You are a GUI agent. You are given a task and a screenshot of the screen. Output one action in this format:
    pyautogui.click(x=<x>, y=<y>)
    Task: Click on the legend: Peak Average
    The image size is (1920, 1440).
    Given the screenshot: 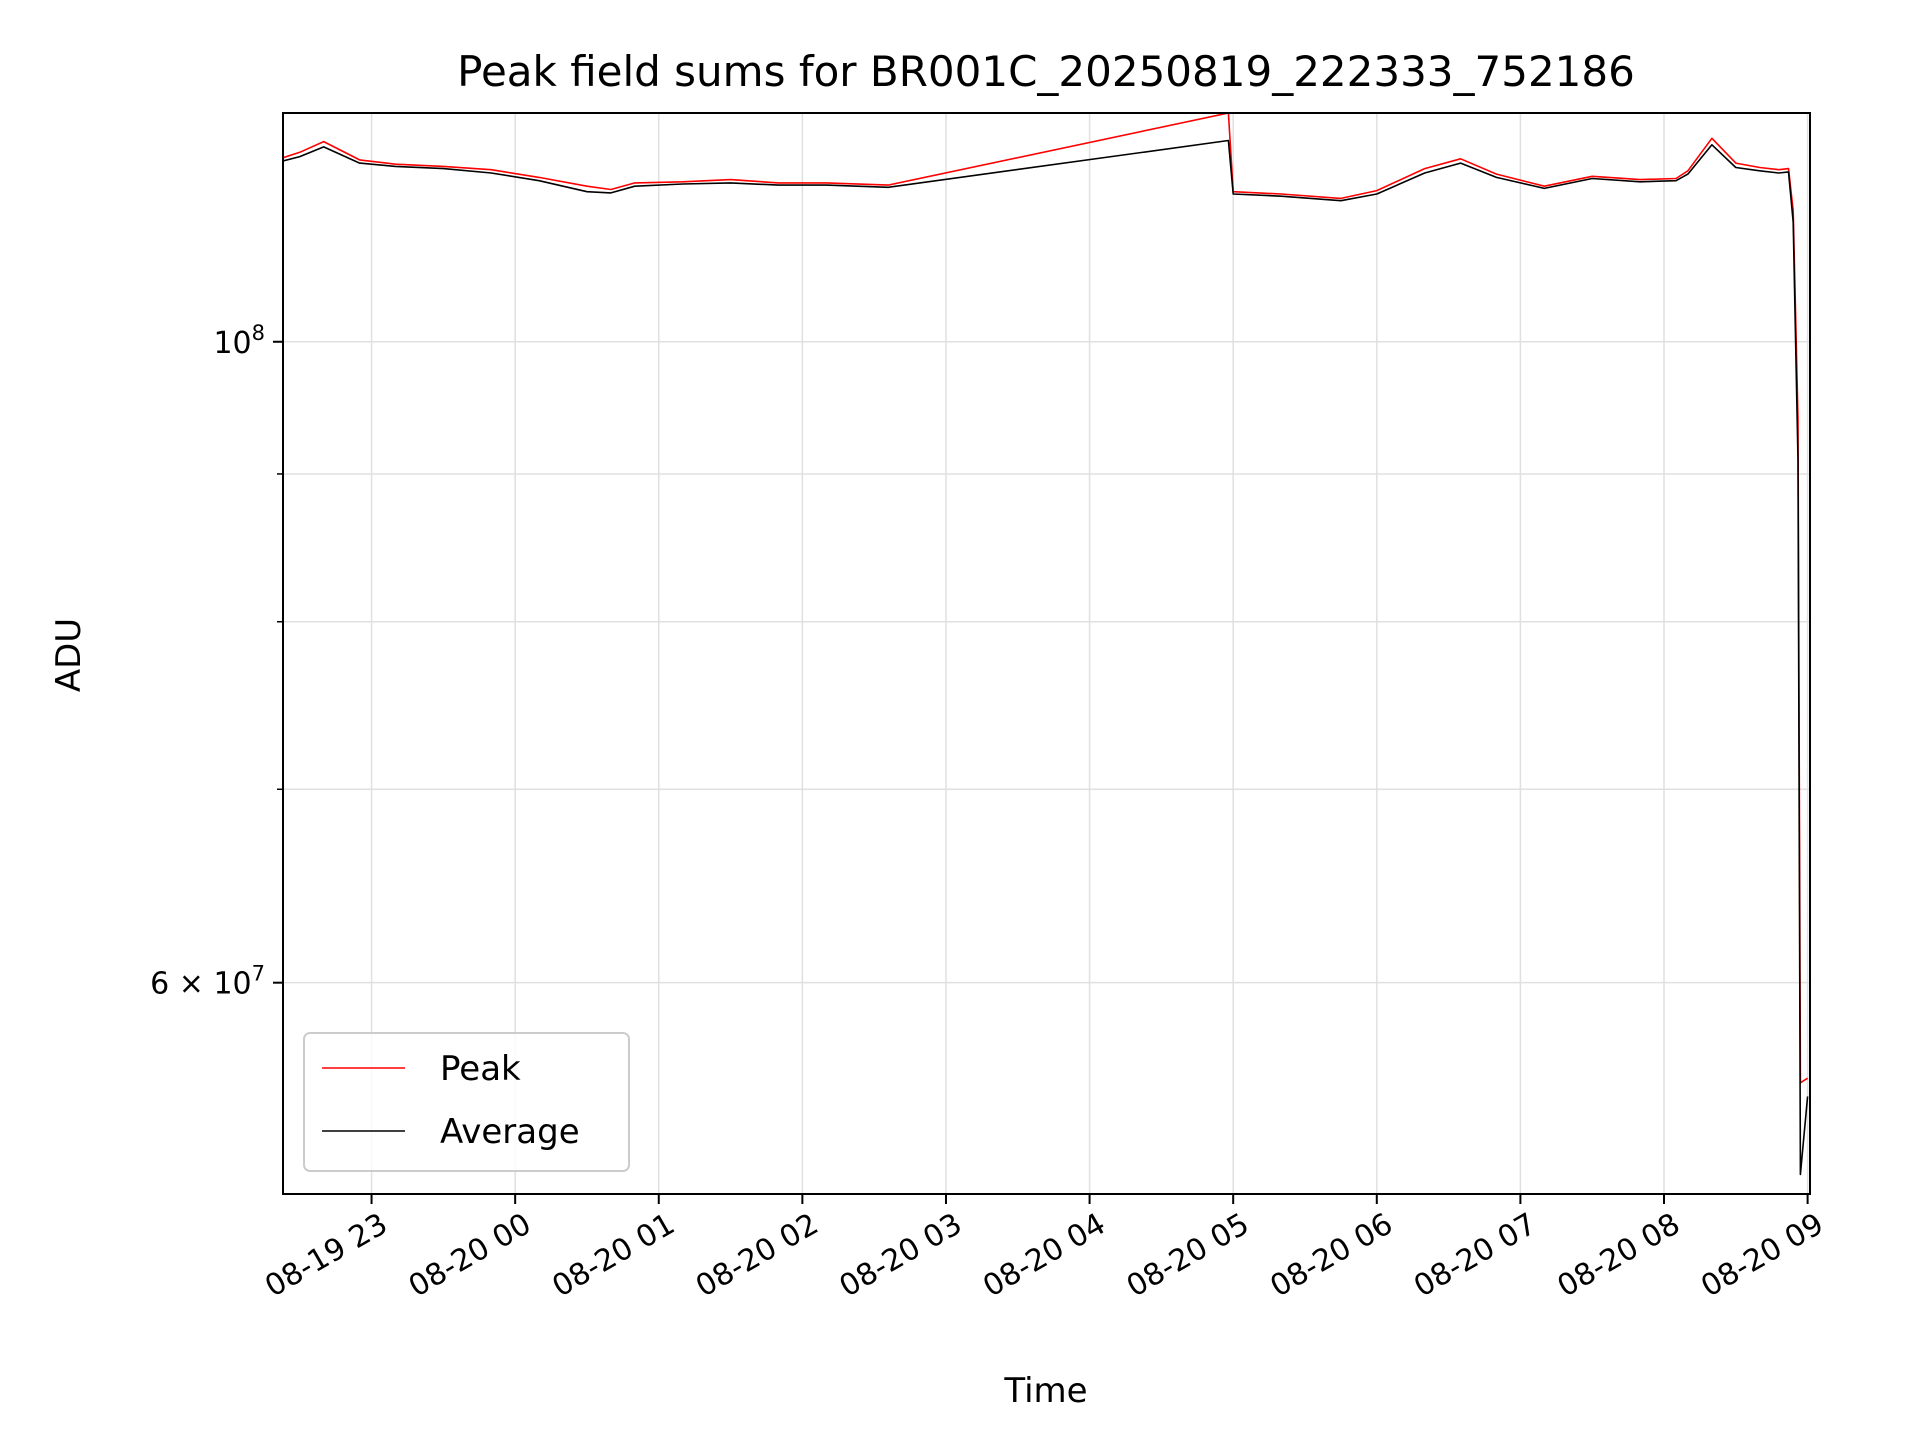 What is the action you would take?
    pyautogui.click(x=466, y=1102)
    